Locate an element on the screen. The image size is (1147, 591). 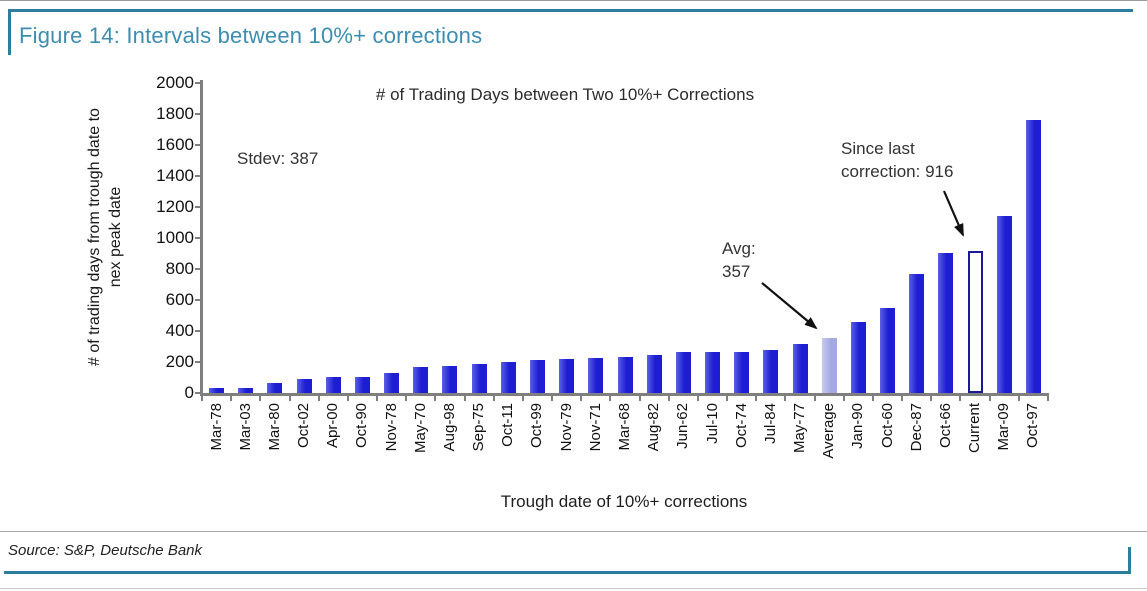
bottom-edge-line is located at coordinates (573, 588).